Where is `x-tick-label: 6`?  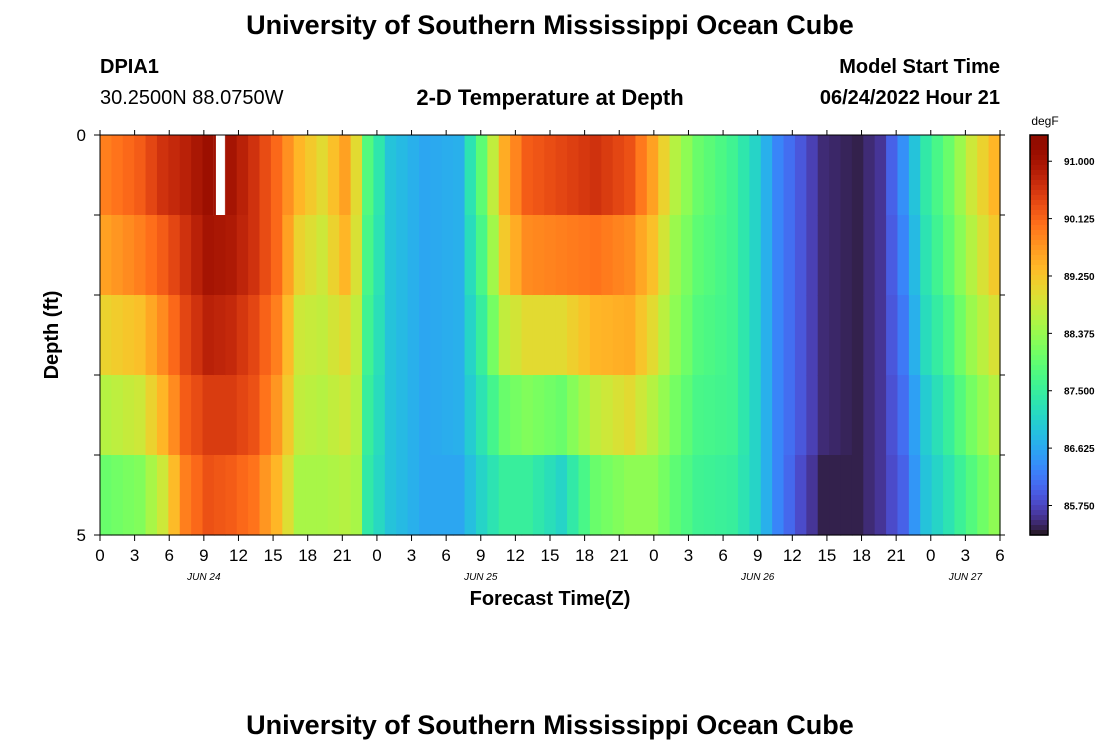 x-tick-label: 6 is located at coordinates (445, 555).